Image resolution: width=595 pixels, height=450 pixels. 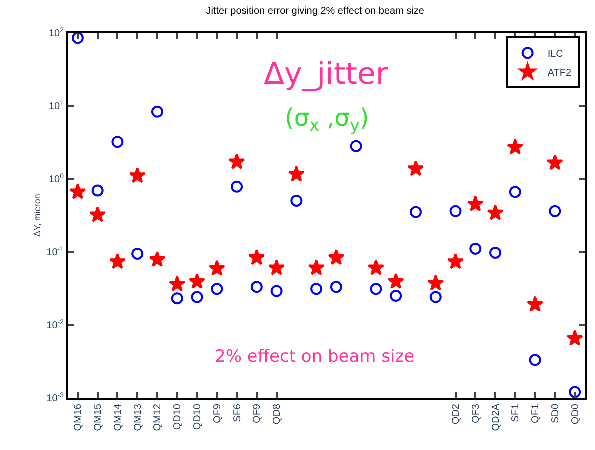 What do you see at coordinates (476, 414) in the screenshot?
I see `x-tick-label: QF3` at bounding box center [476, 414].